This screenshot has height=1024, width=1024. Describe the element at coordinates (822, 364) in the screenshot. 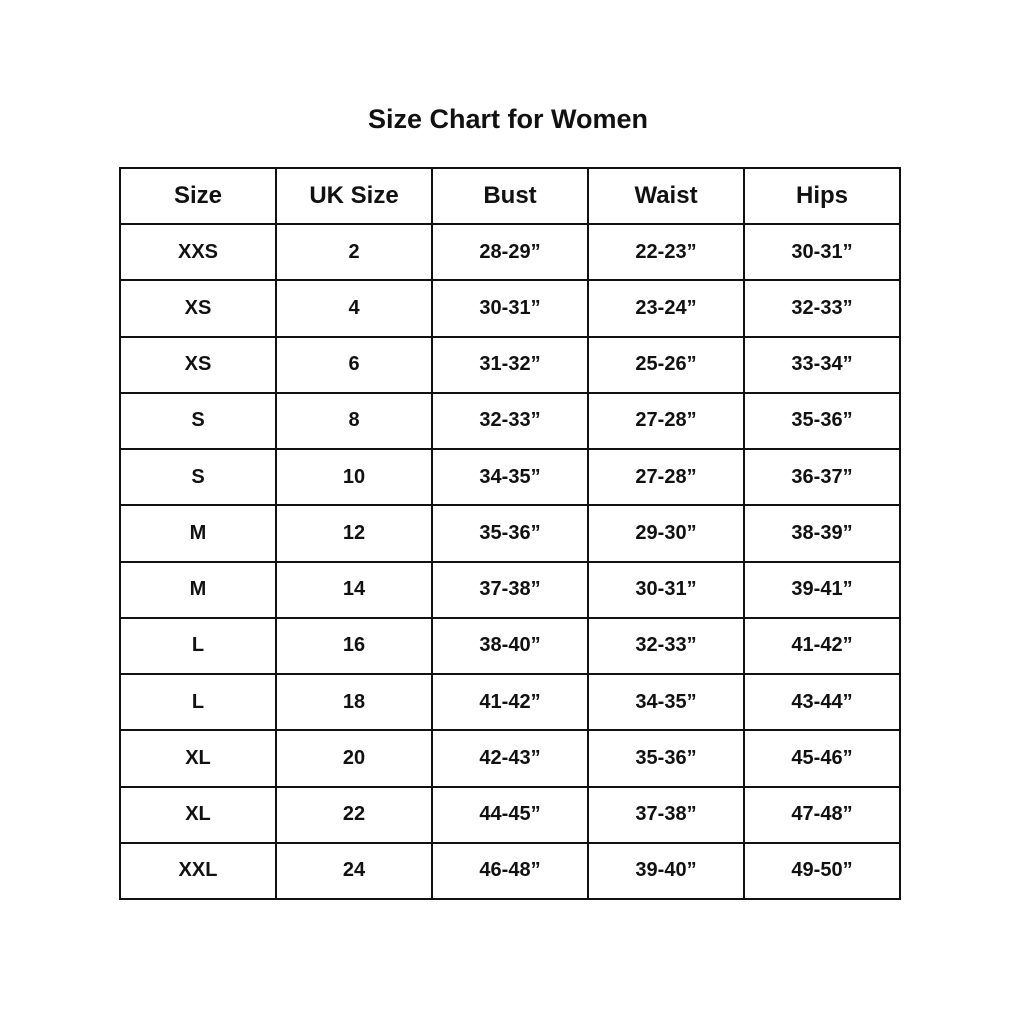

I see `table-cell: 33-34”` at that location.